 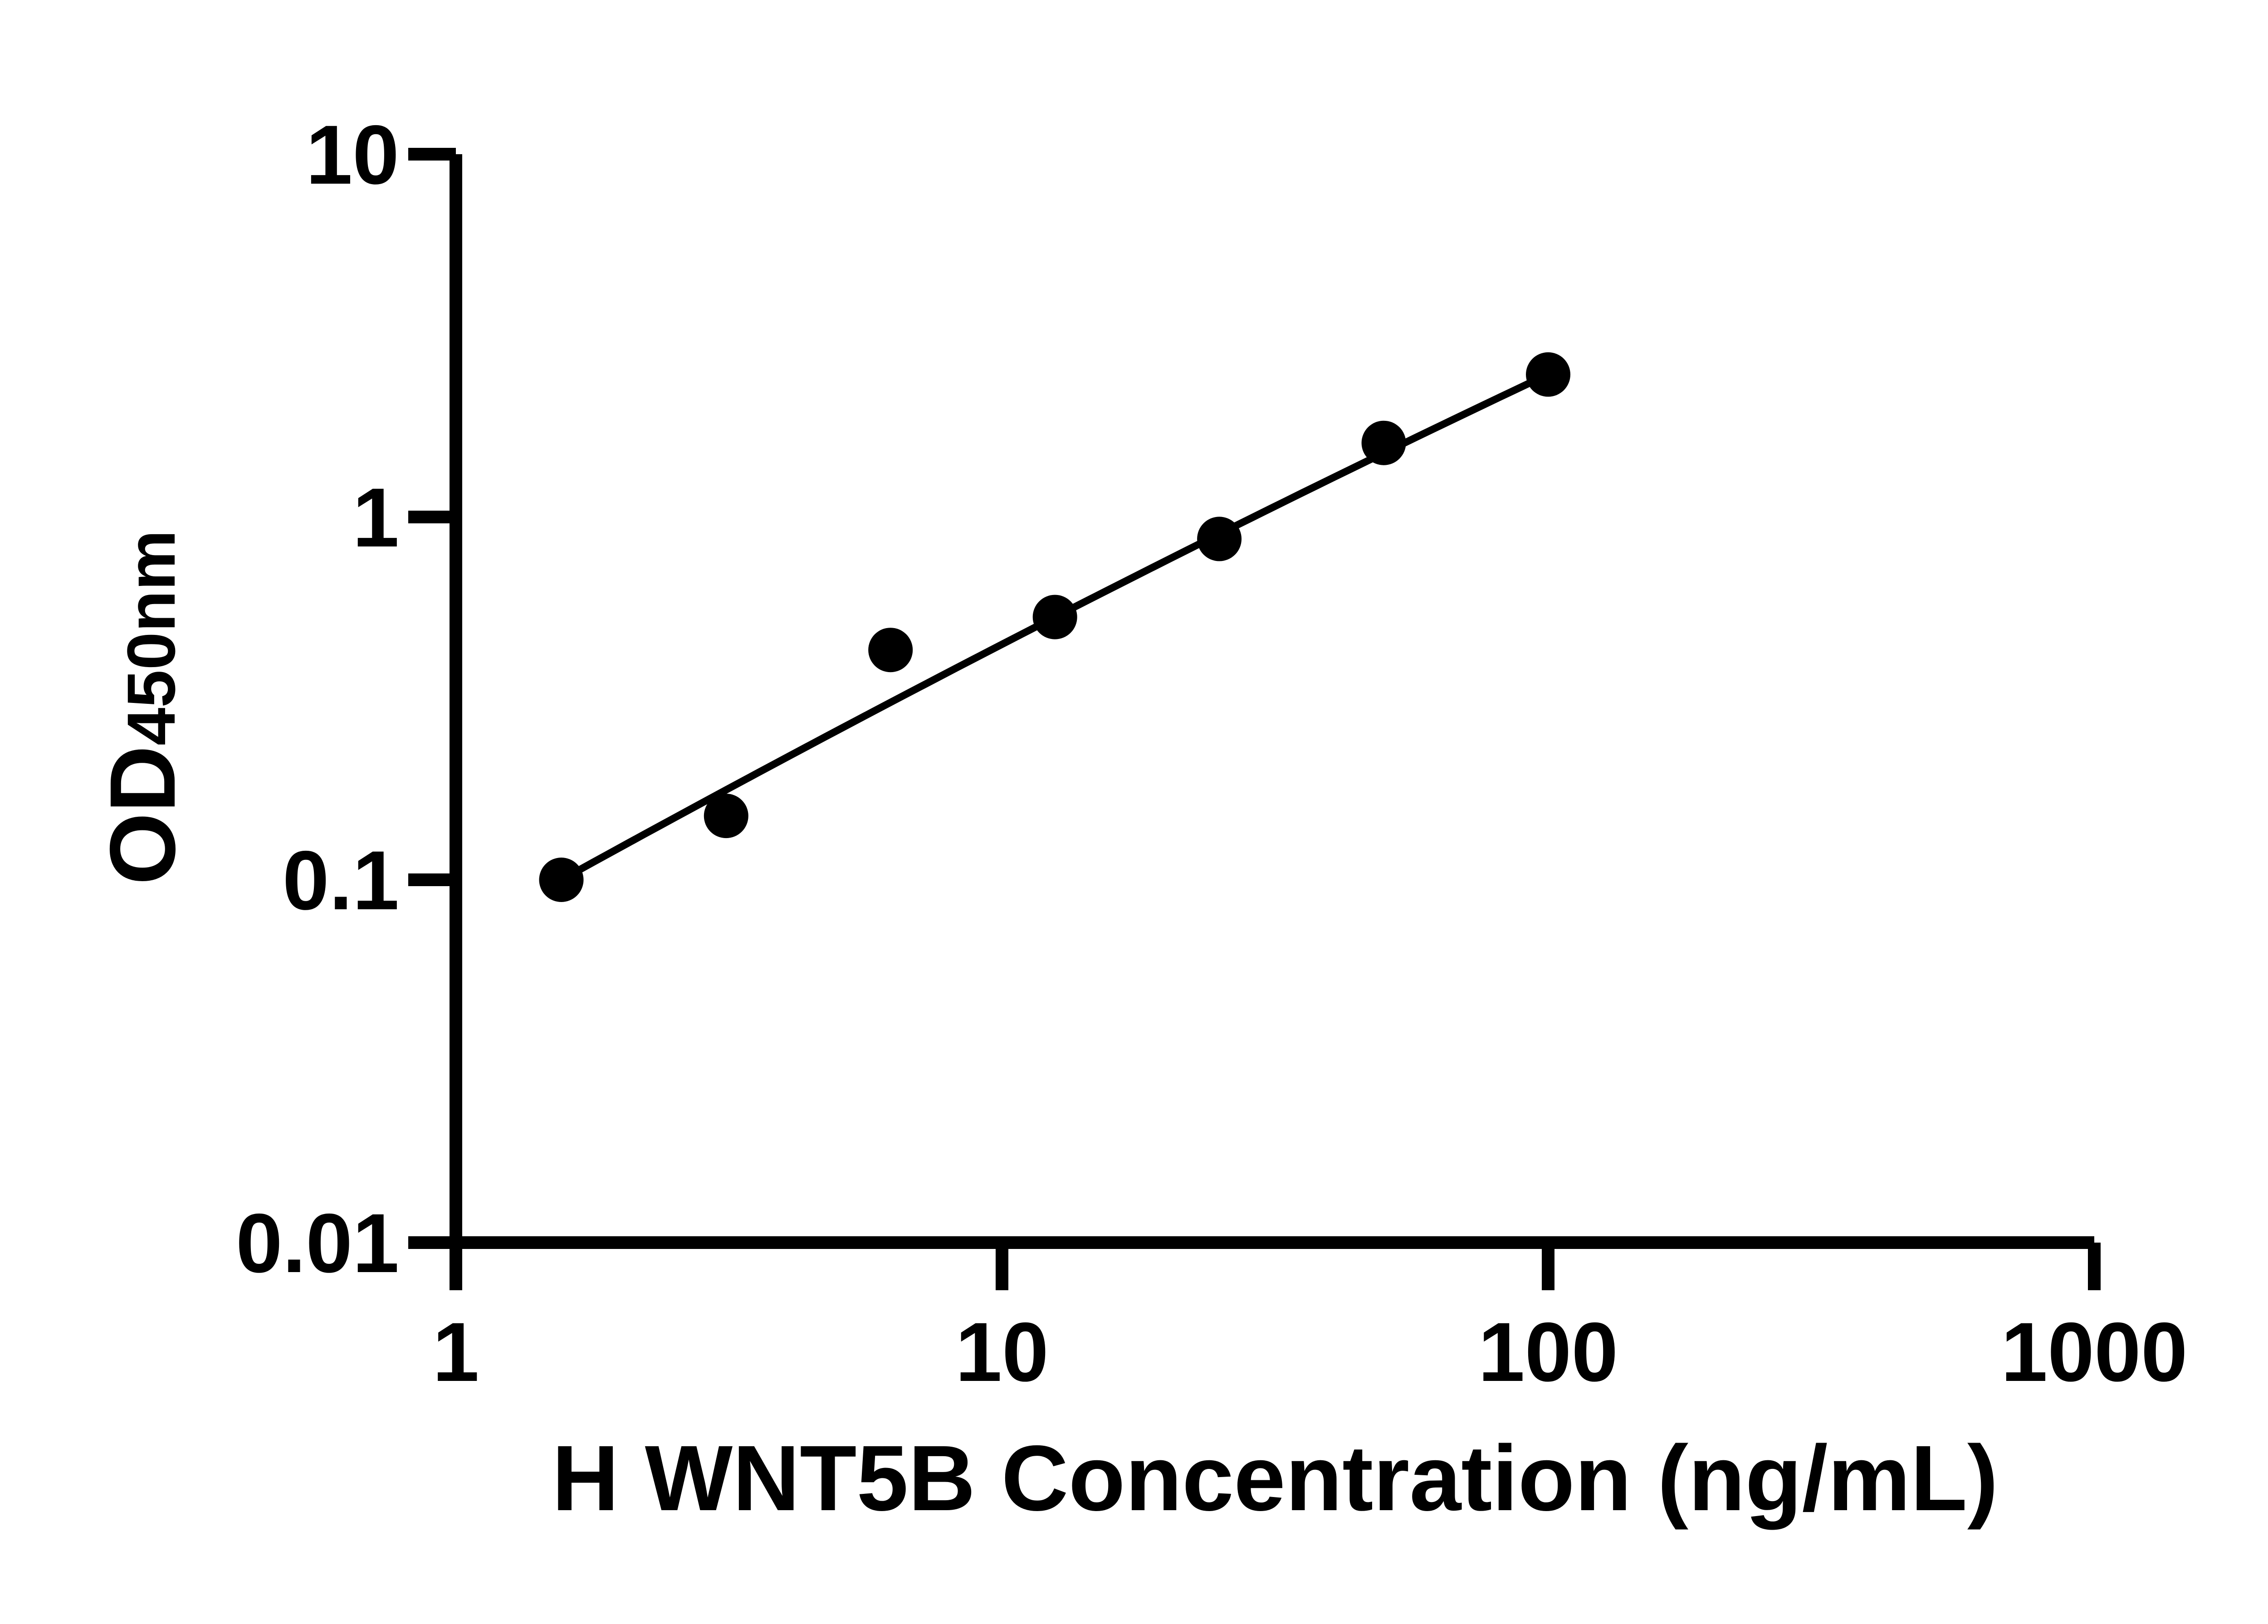 What do you see at coordinates (375, 518) in the screenshot?
I see `y-tick-label-1: 1` at bounding box center [375, 518].